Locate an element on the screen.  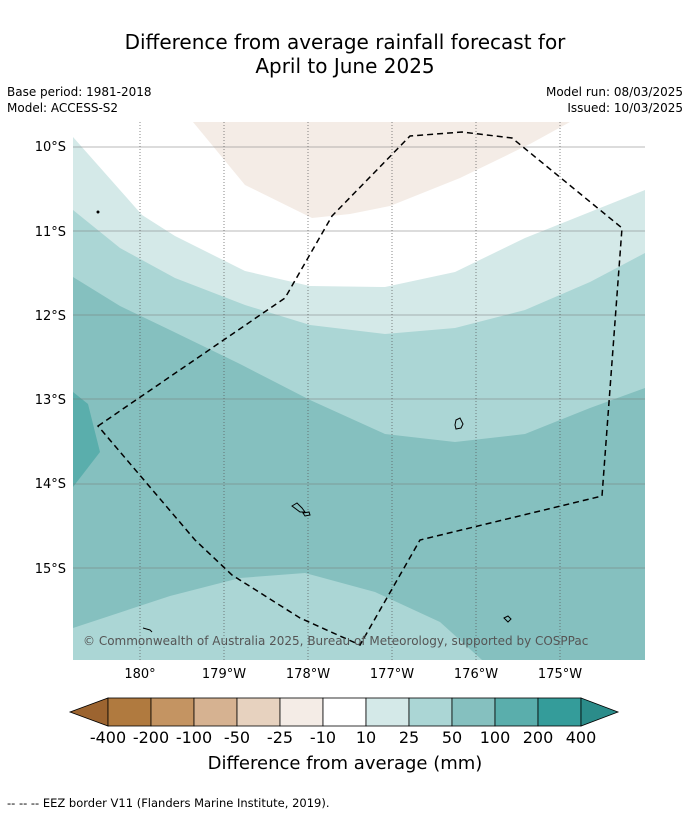
island-southeast is located at coordinates (507, 619).